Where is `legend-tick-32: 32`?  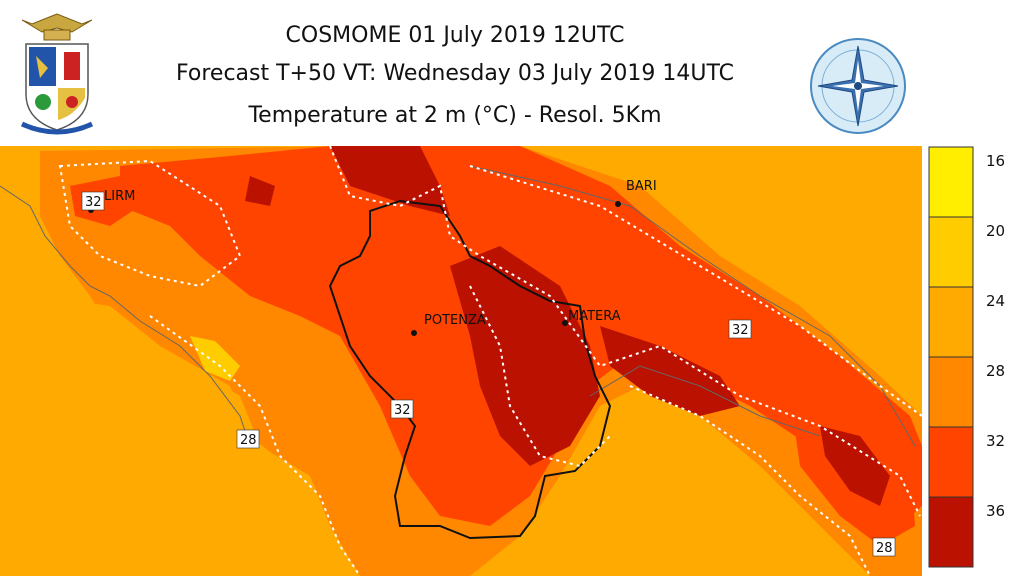 legend-tick-32: 32 is located at coordinates (995, 441).